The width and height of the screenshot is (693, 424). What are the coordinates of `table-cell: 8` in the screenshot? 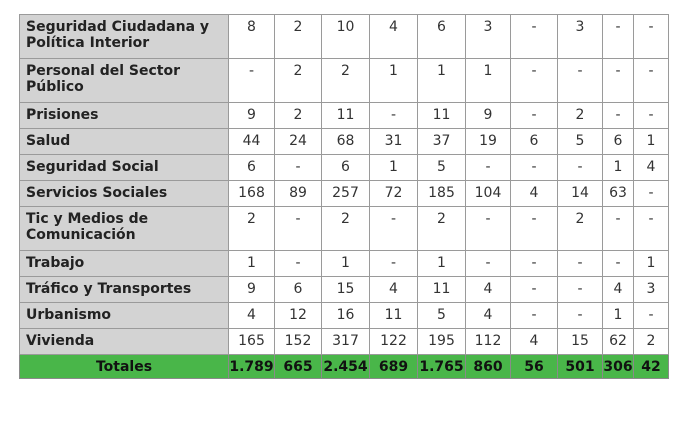 It's located at (251, 36).